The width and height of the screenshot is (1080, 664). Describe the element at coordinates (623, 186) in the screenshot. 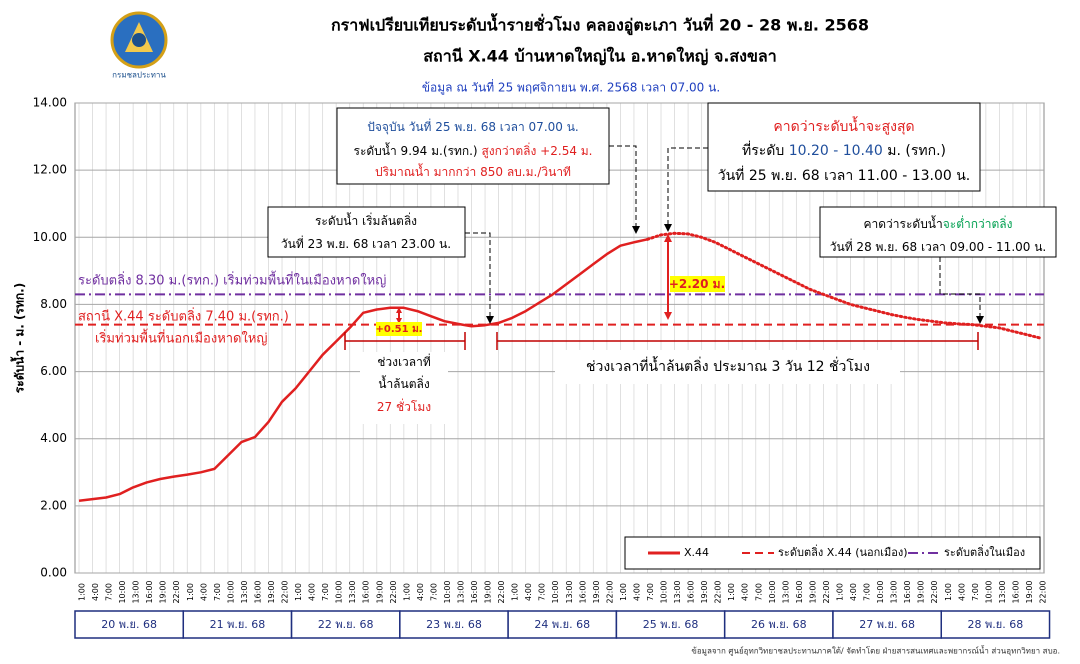

I see `connector` at that location.